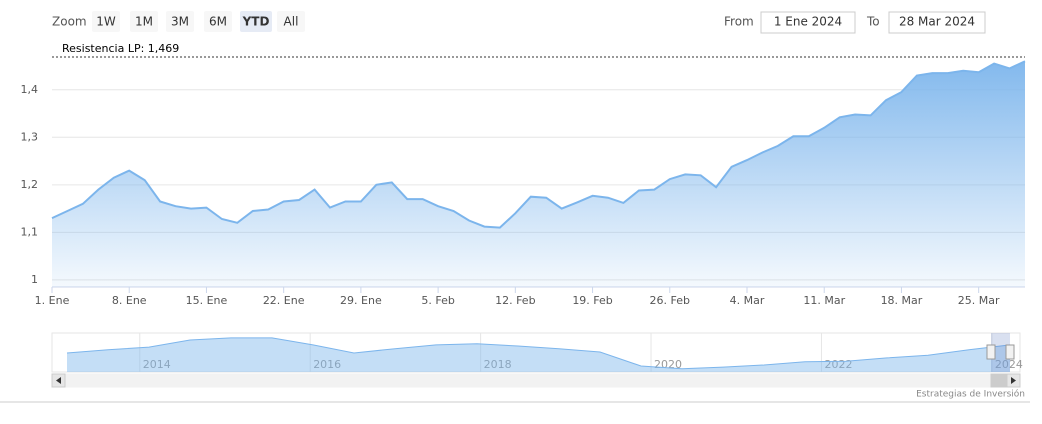 The image size is (1042, 424). I want to click on to-label: To, so click(873, 22).